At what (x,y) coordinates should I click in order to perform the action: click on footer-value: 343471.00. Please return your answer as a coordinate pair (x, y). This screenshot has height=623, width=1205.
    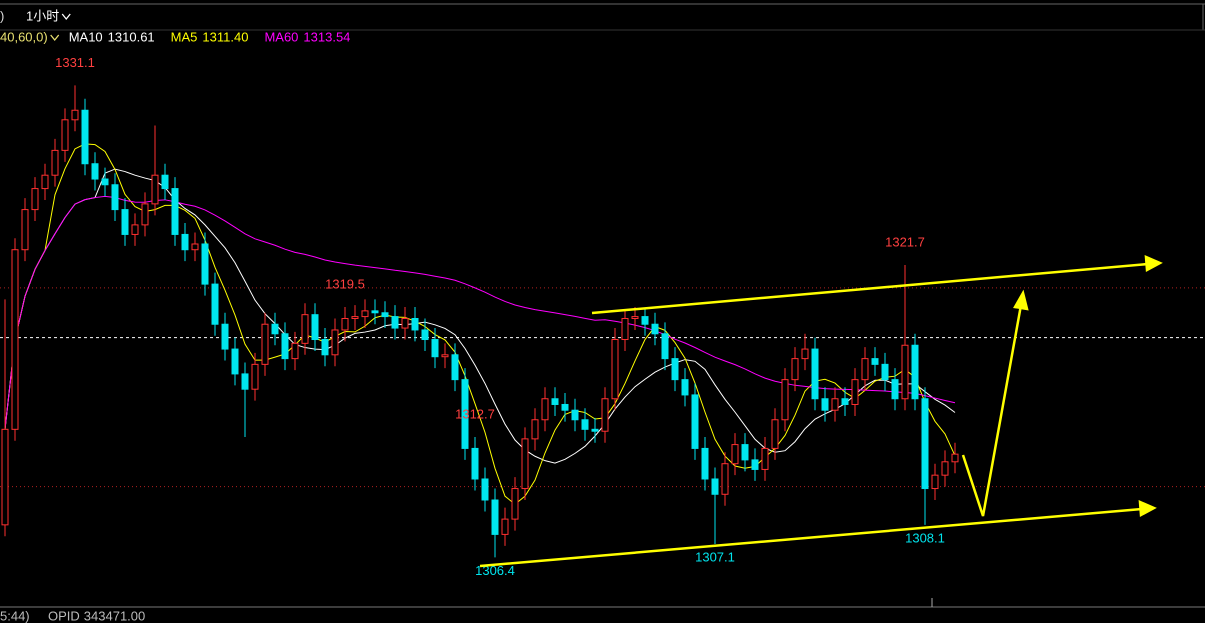
    Looking at the image, I should click on (114, 615).